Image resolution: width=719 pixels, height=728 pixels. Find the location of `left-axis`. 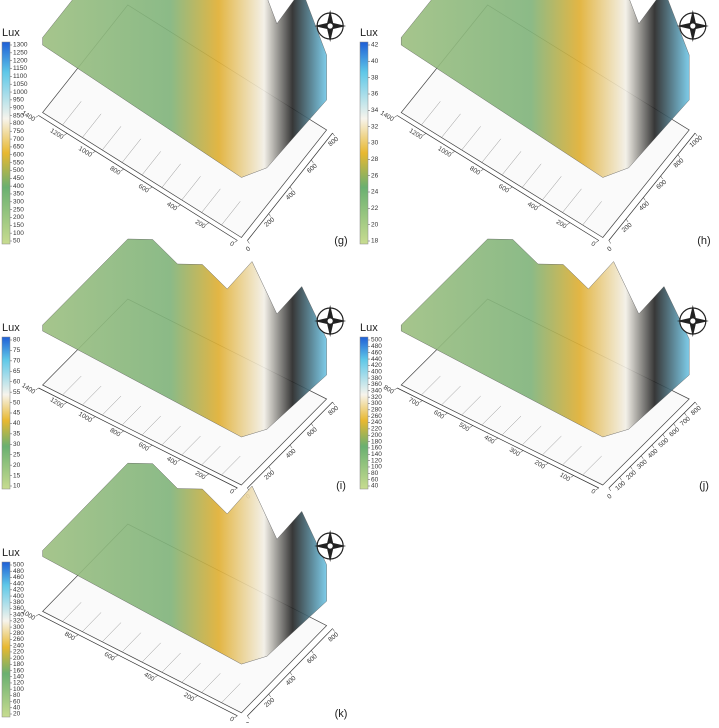

left-axis is located at coordinates (138, 665).